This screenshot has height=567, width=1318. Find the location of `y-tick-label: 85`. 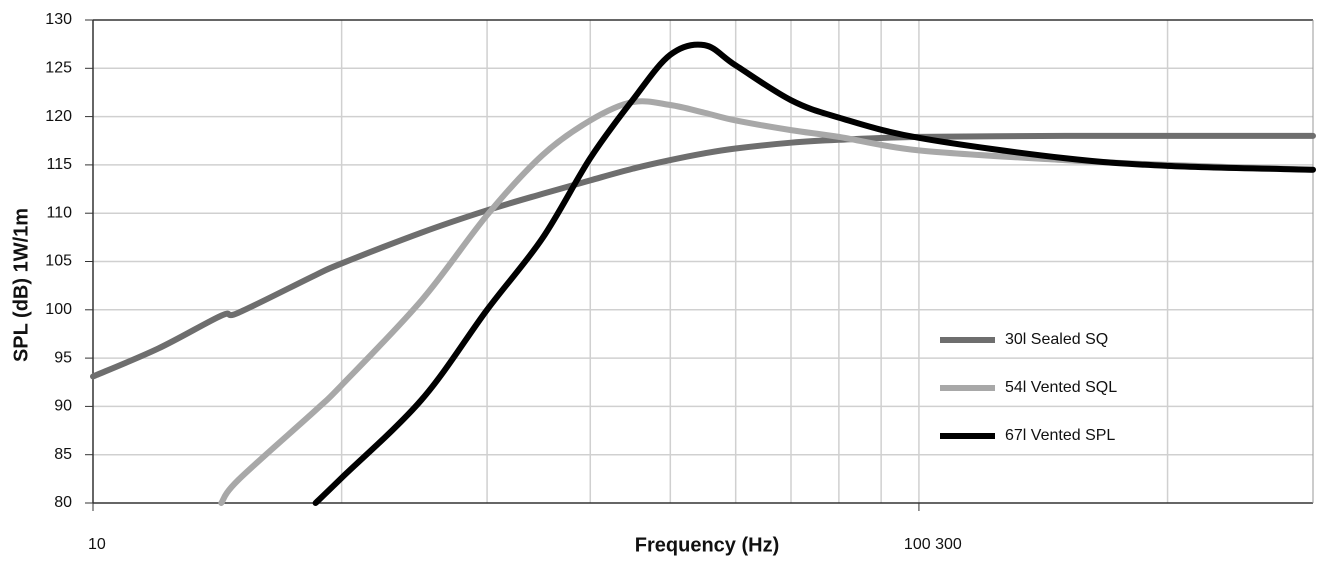

y-tick-label: 85 is located at coordinates (63, 454).